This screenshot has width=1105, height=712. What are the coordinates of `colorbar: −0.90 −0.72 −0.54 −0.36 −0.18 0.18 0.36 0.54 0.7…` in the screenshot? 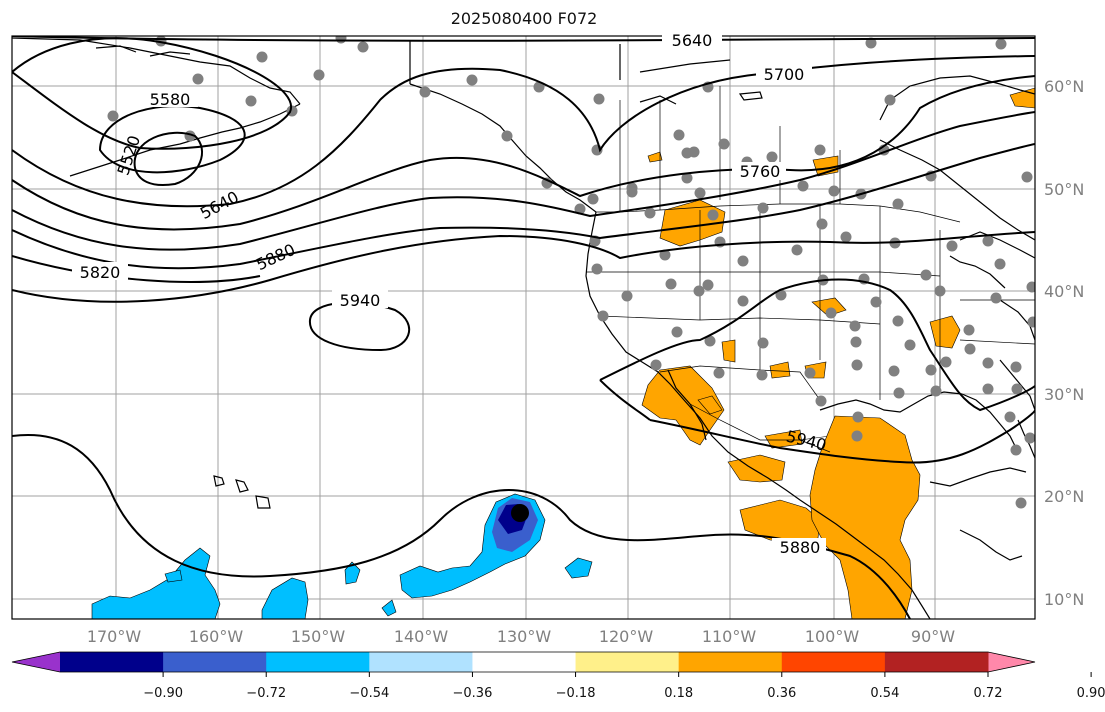 It's located at (558, 676).